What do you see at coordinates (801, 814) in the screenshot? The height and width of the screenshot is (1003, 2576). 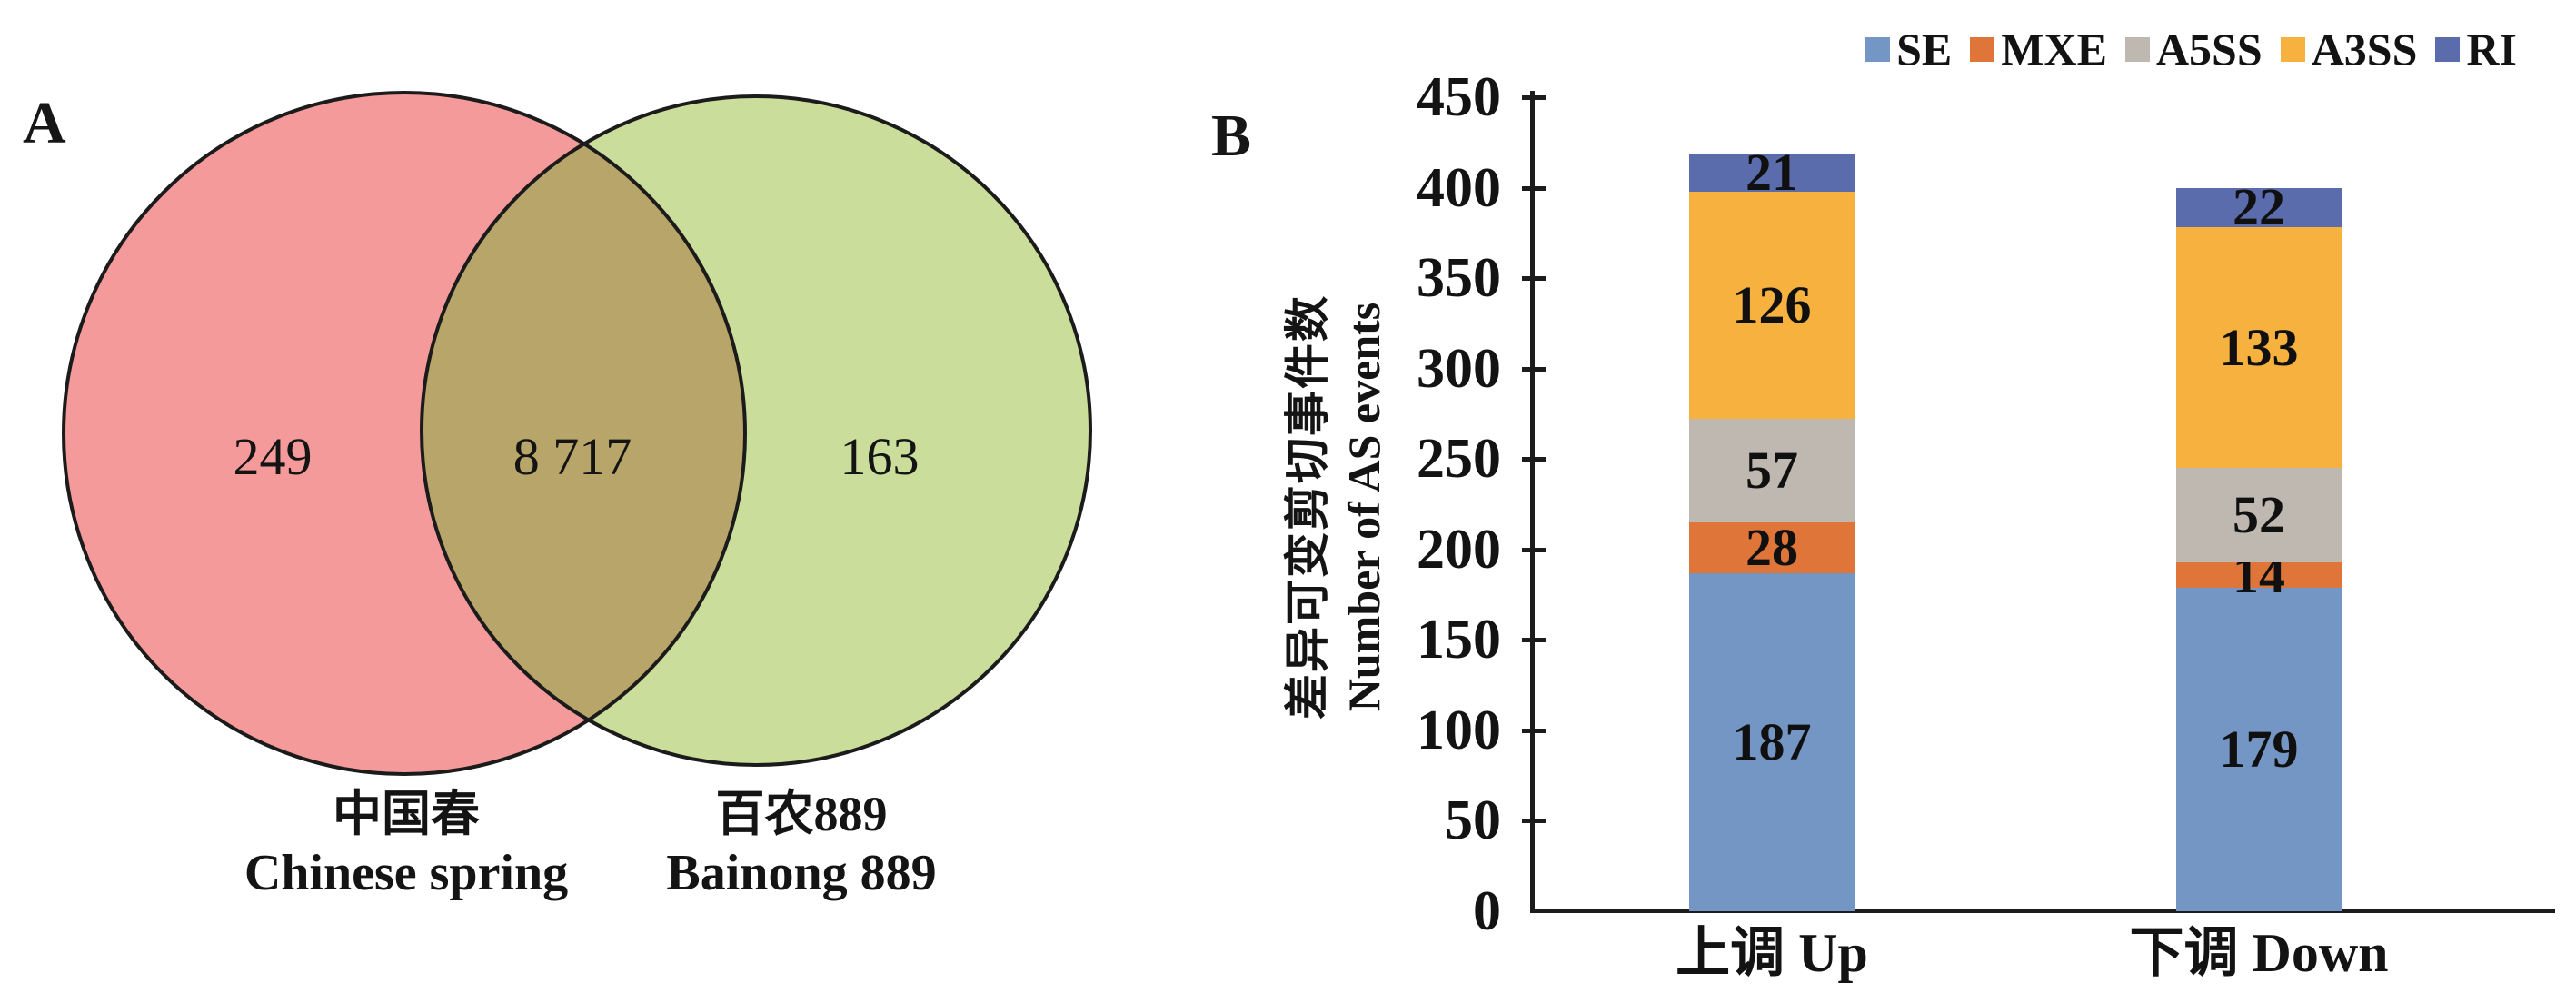 I see `venn-right-set-label-zh: 百农889` at bounding box center [801, 814].